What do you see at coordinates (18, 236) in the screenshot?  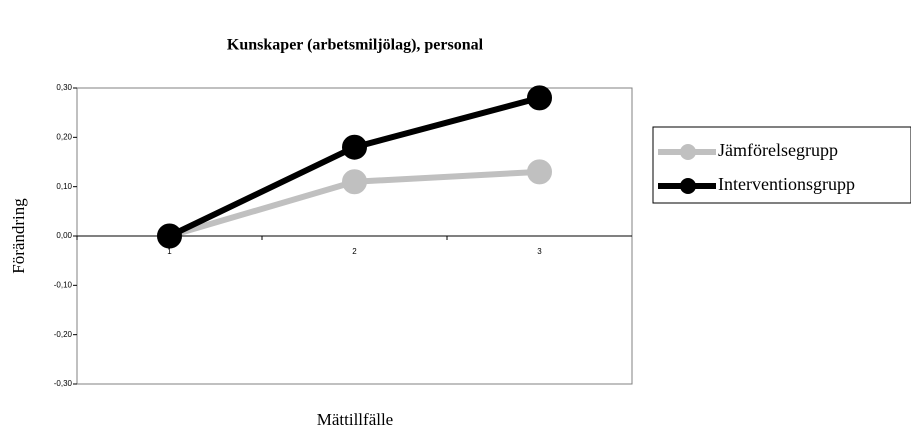 I see `y-axis-label: Förändring` at bounding box center [18, 236].